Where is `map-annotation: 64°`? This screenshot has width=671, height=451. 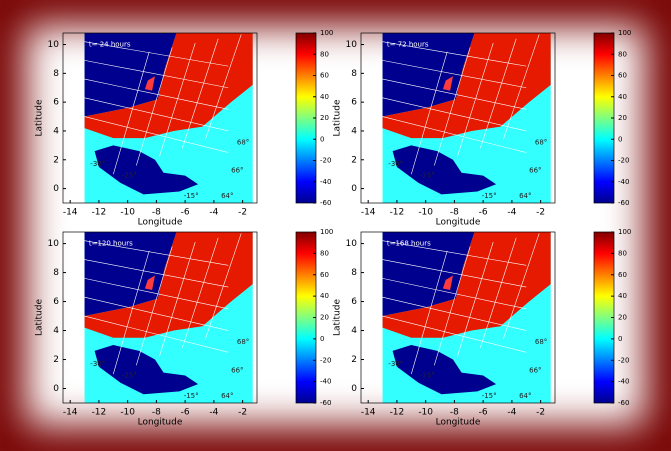 map-annotation: 64° is located at coordinates (525, 196).